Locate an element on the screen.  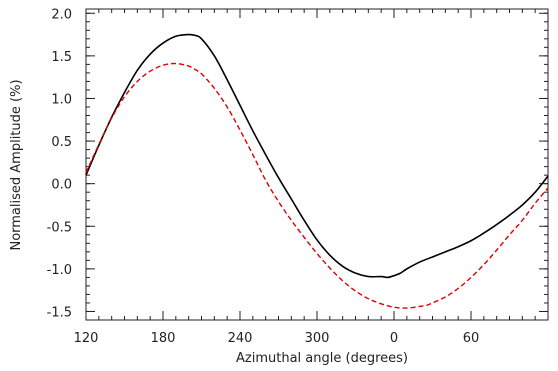
x-tick-label: 240 is located at coordinates (240, 338).